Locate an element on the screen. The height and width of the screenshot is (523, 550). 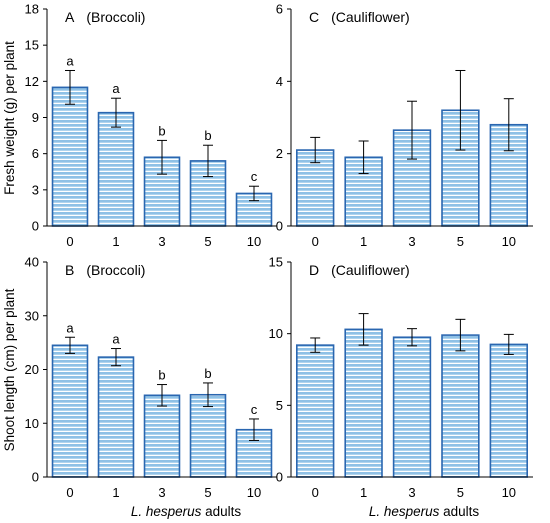
x-axis-label-left: L. hesperus adults is located at coordinates (186, 511).